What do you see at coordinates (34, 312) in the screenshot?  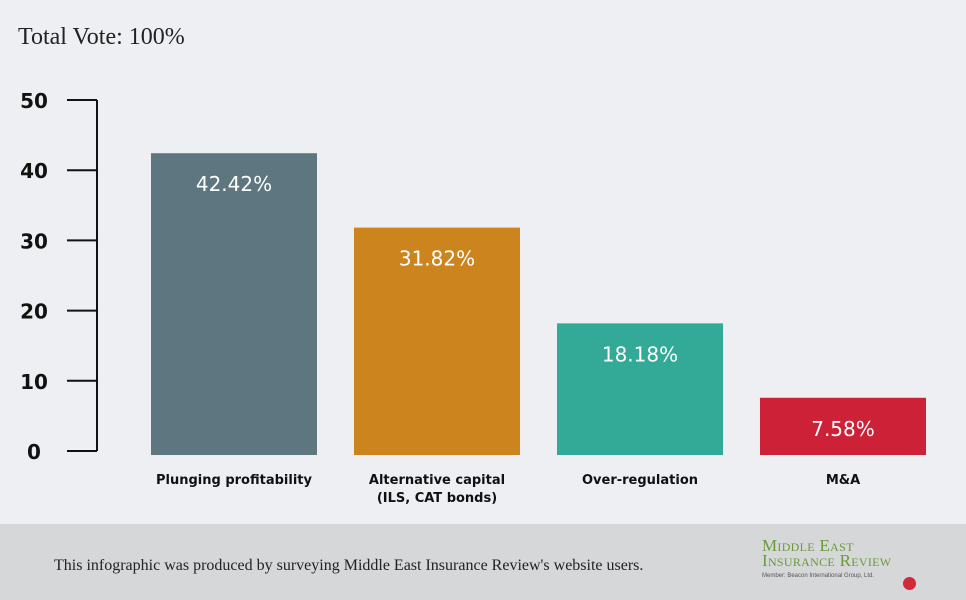 I see `y-tick-label: 20` at bounding box center [34, 312].